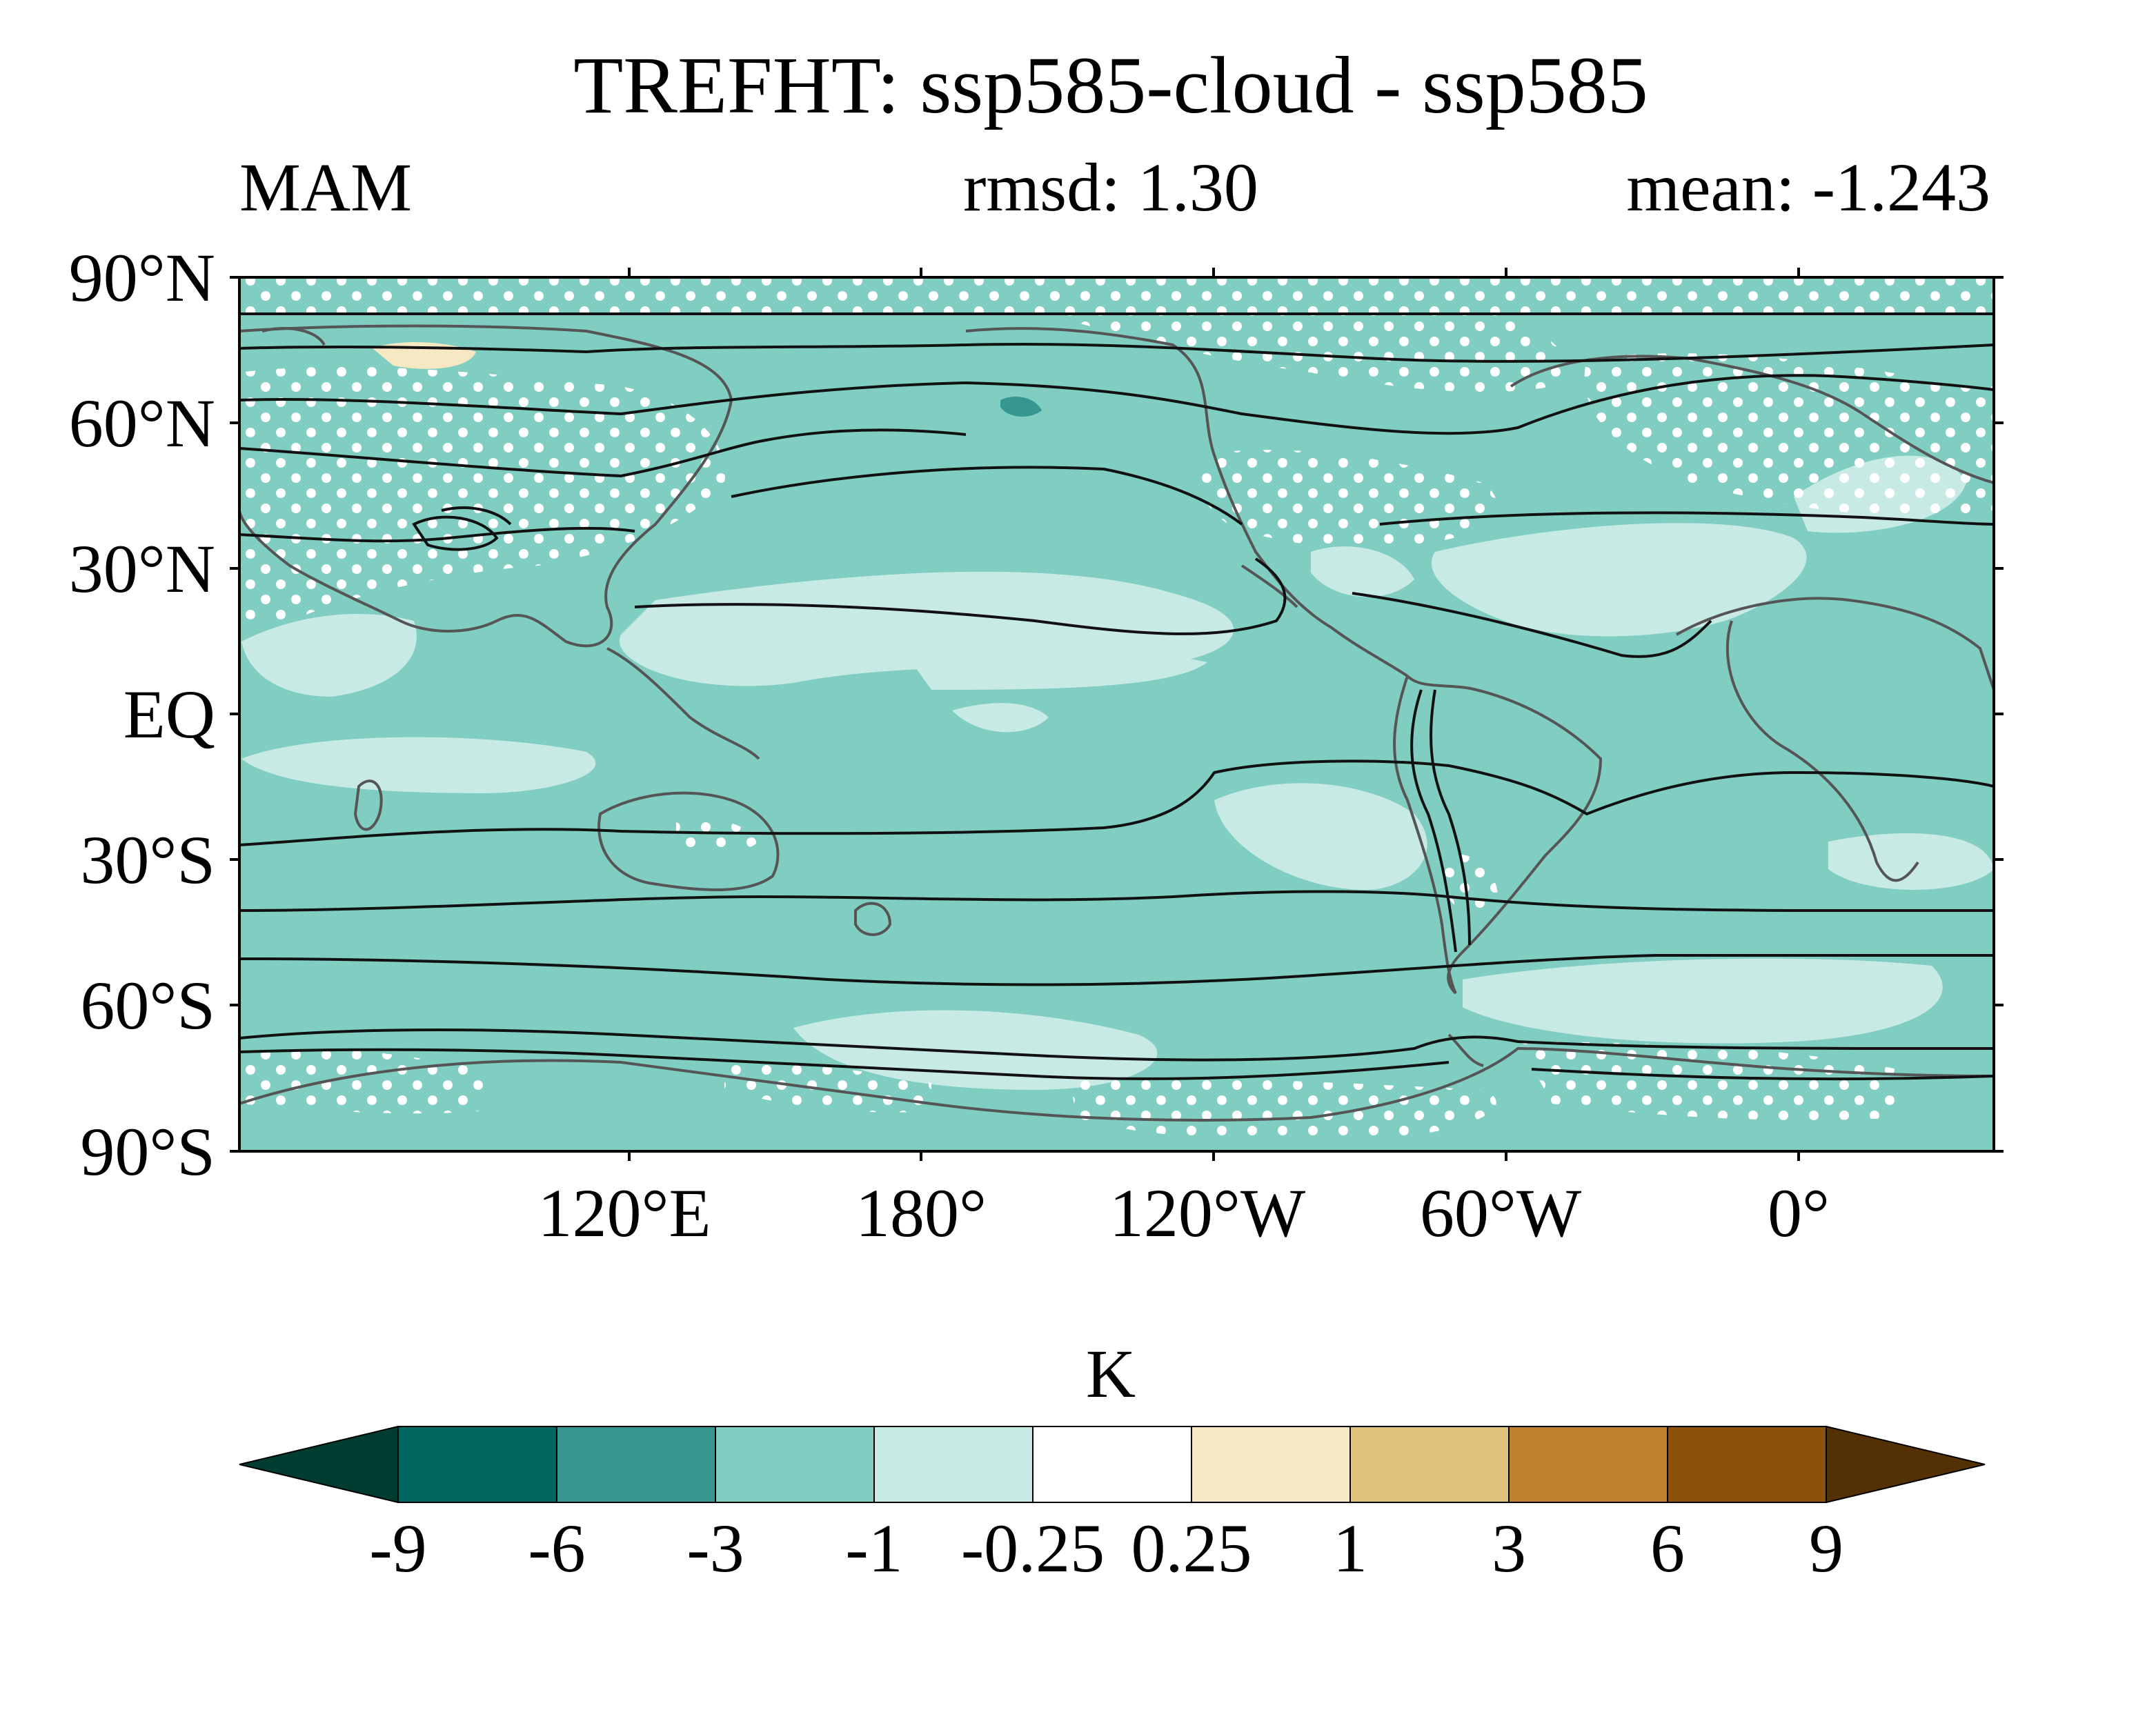 Image resolution: width=2156 pixels, height=1710 pixels. Describe the element at coordinates (1350, 1548) in the screenshot. I see `colorbar-tick-label: 1` at that location.